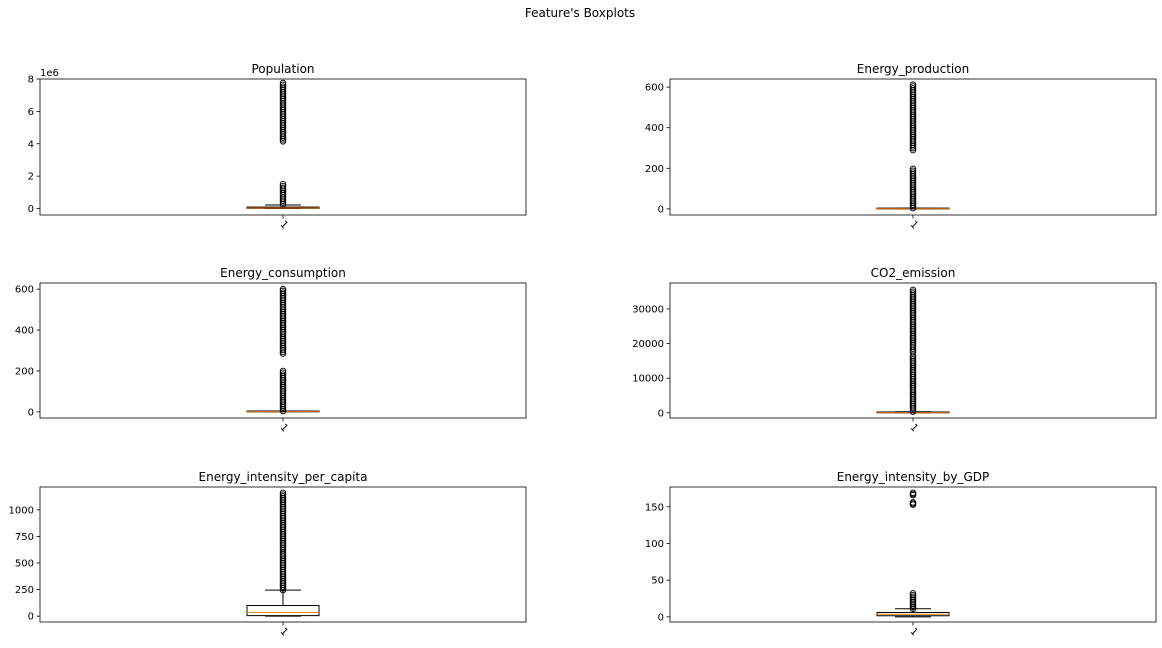 The image size is (1162, 648). I want to click on y-tick-label: 100, so click(654, 544).